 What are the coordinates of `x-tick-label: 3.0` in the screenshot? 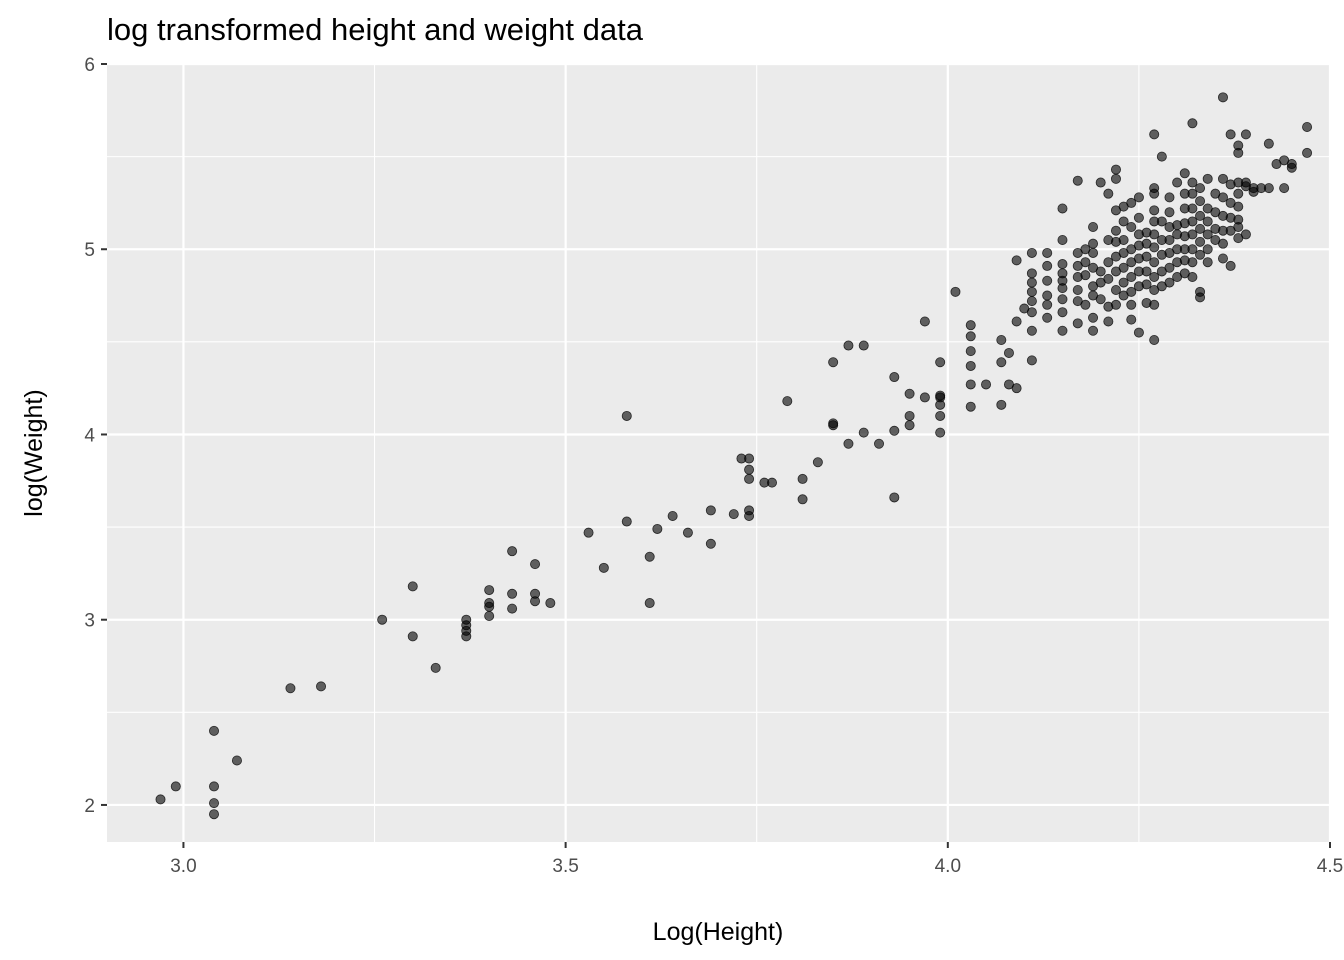 It's located at (183, 866).